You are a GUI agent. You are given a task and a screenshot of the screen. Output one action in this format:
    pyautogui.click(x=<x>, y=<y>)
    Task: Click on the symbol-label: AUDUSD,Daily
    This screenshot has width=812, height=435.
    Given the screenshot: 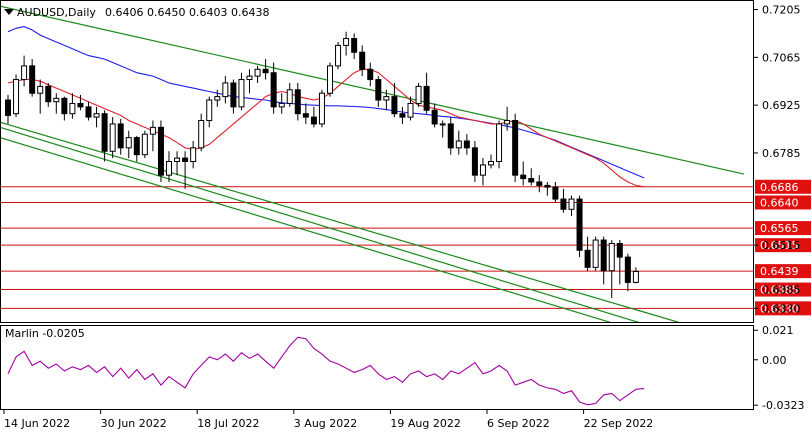 What is the action you would take?
    pyautogui.click(x=56, y=12)
    